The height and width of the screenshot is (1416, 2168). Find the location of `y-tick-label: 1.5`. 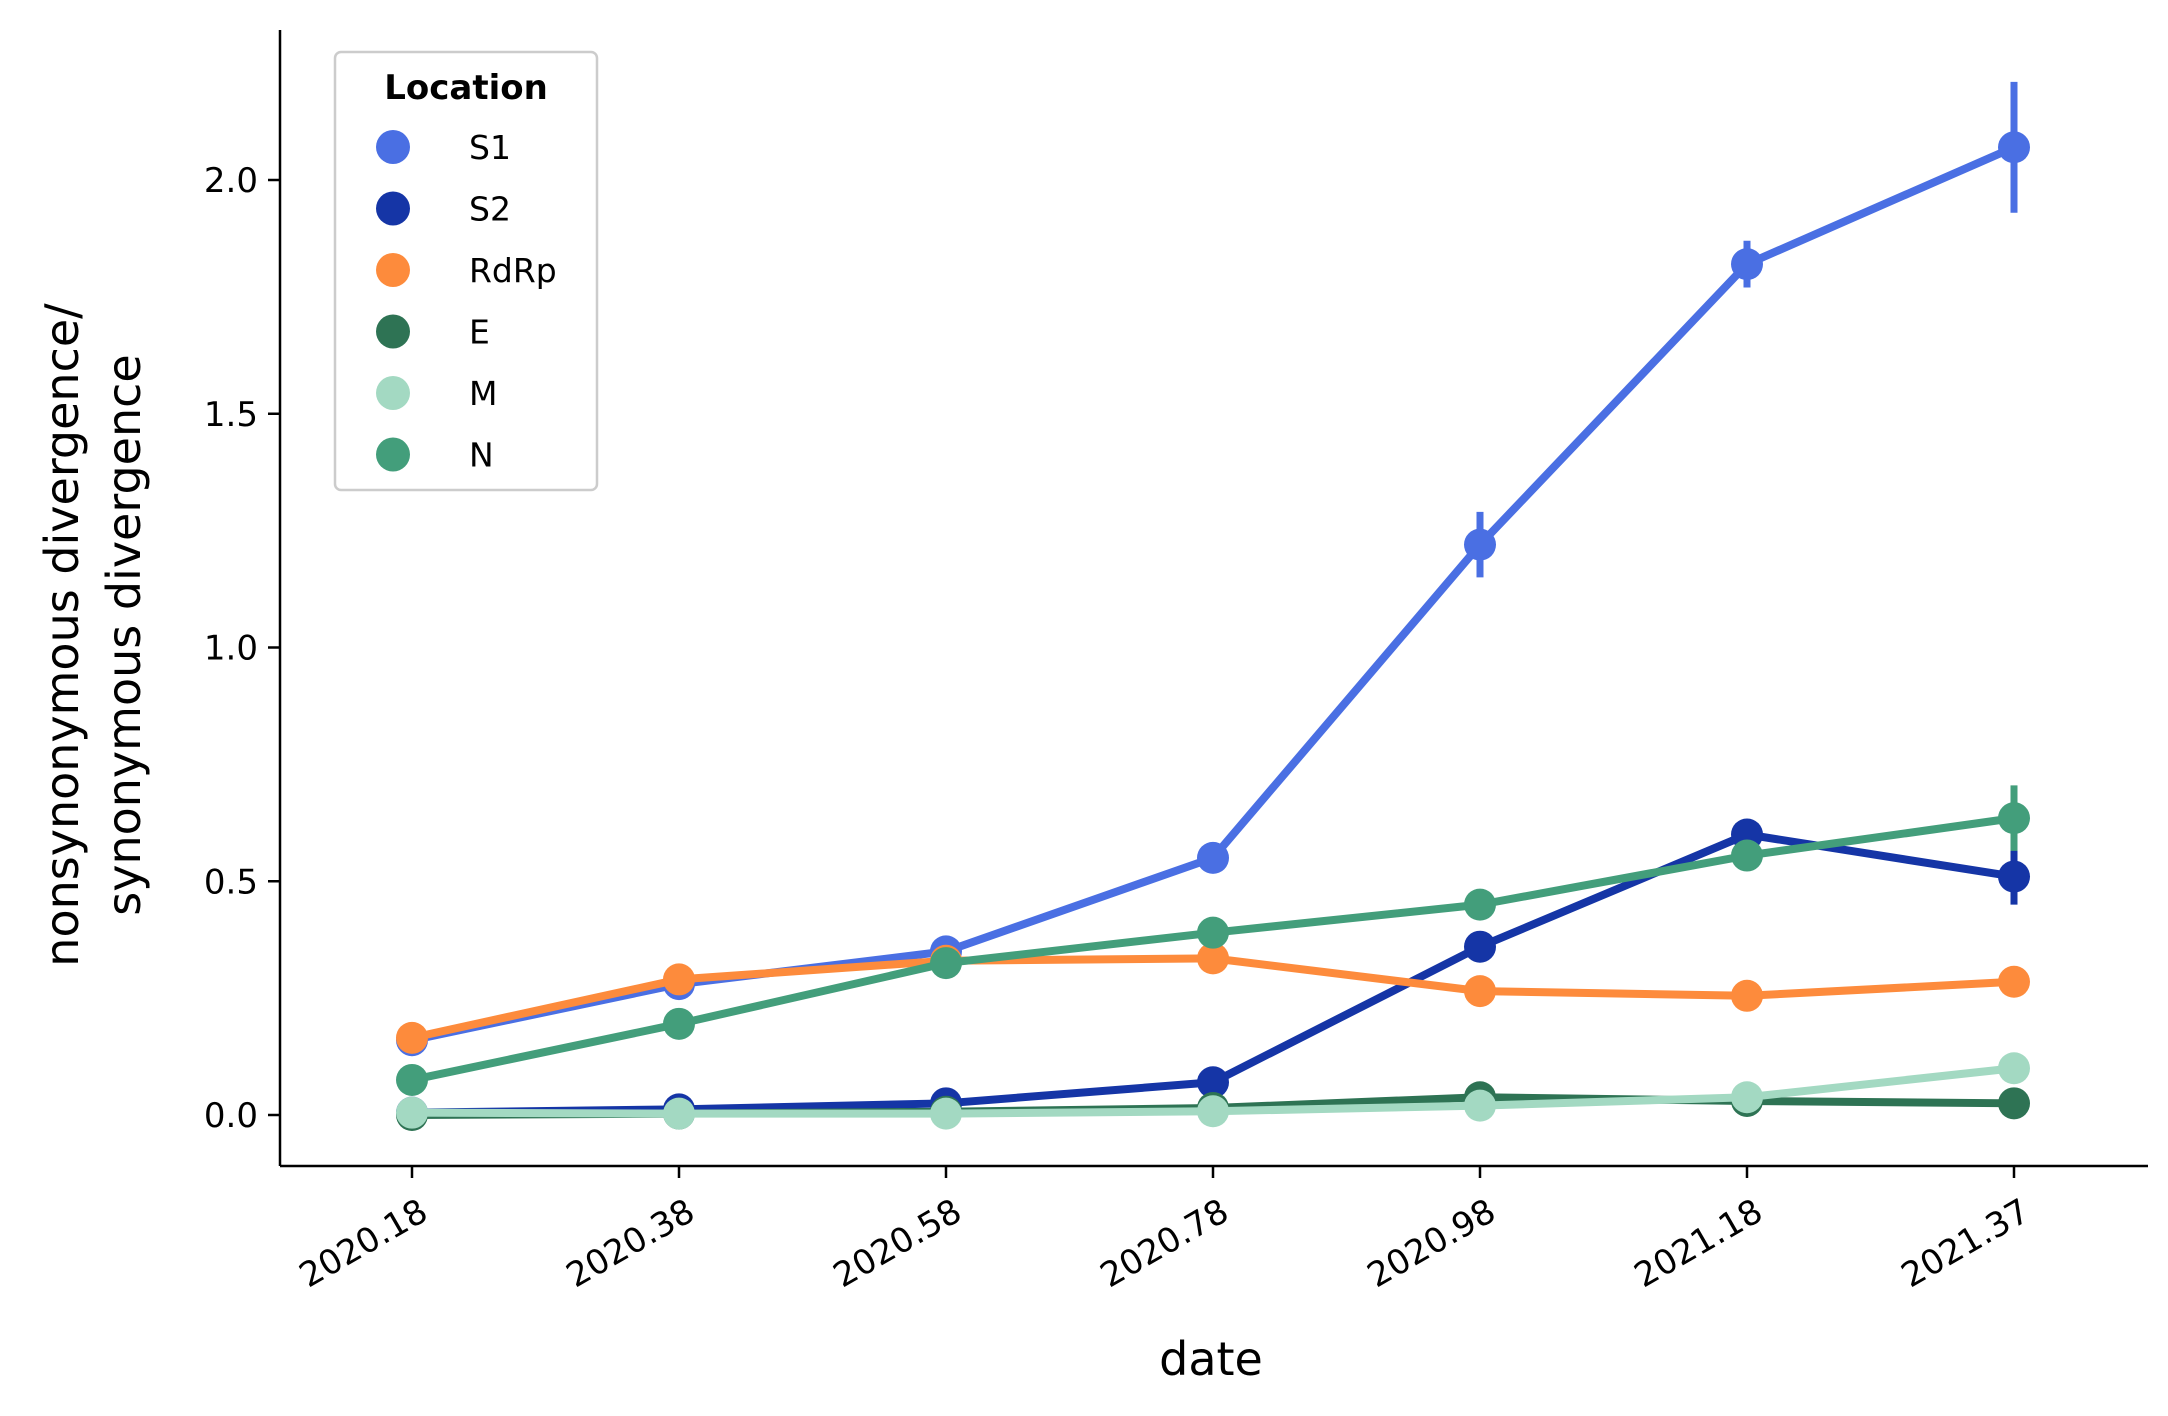

y-tick-label: 1.5 is located at coordinates (231, 415).